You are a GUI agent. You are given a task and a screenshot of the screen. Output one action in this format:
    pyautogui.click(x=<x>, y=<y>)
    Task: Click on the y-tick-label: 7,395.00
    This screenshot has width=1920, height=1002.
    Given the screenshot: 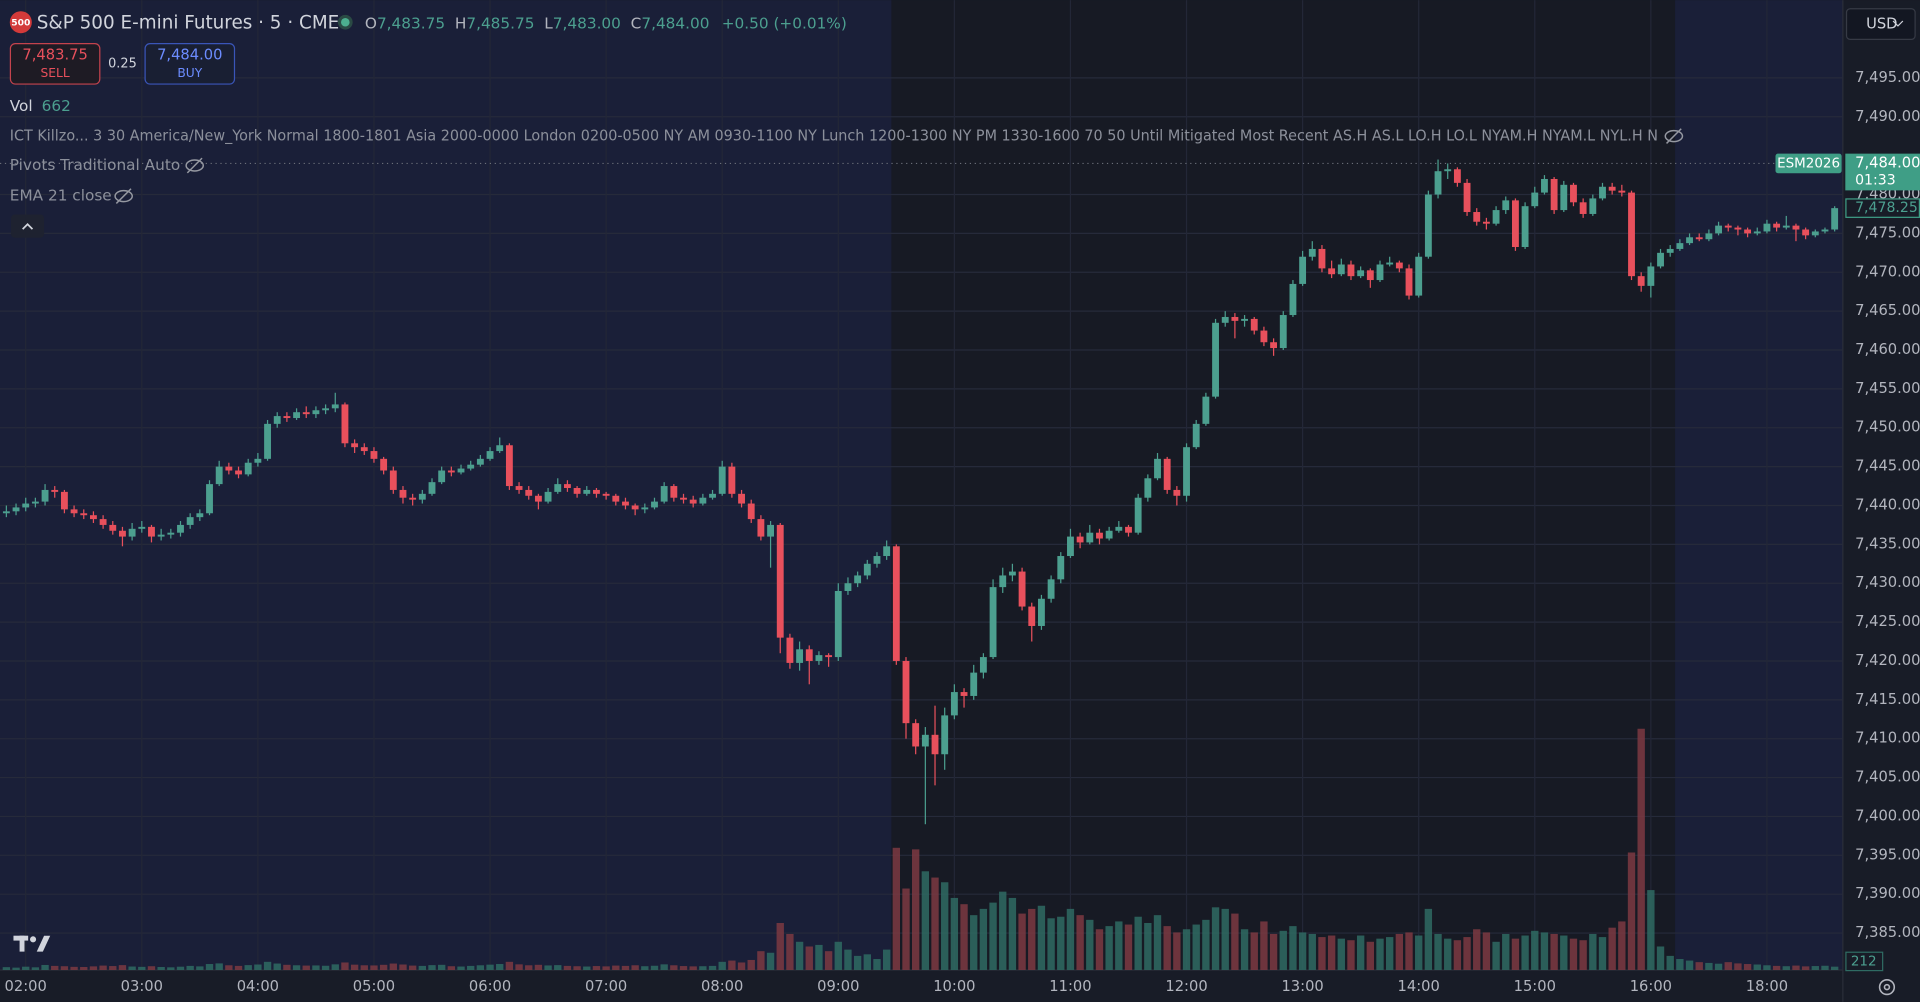 What is the action you would take?
    pyautogui.click(x=1887, y=854)
    